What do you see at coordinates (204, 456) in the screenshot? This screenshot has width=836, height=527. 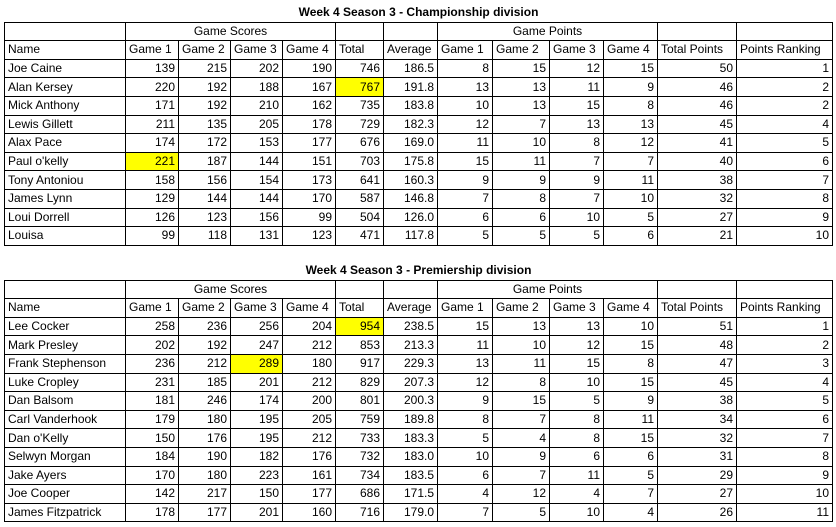 I see `value-cell: 190` at bounding box center [204, 456].